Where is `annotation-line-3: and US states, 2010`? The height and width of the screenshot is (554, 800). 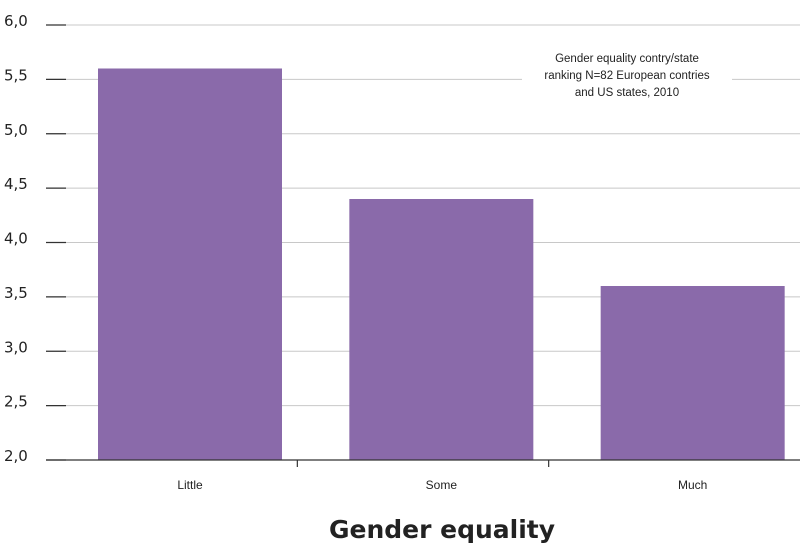
annotation-line-3: and US states, 2010 is located at coordinates (627, 93).